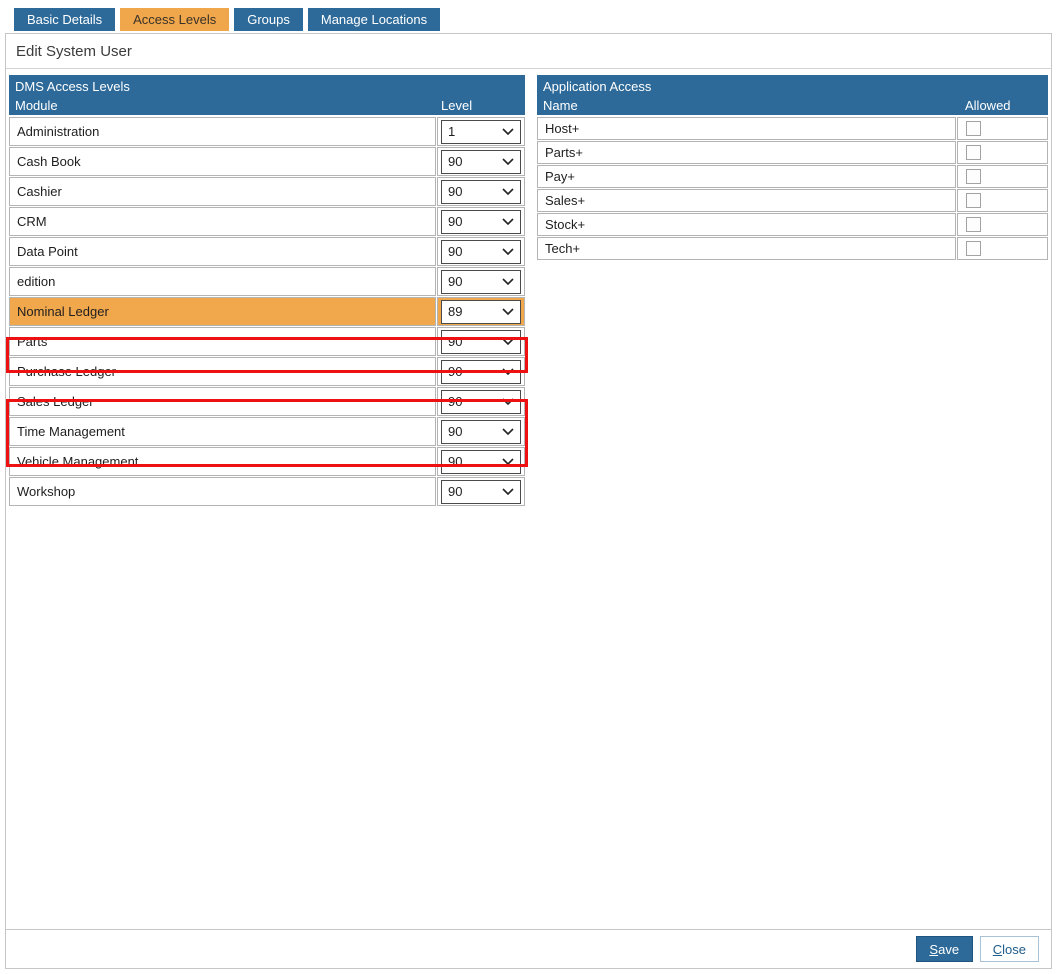 This screenshot has height=974, width=1057. I want to click on table-row-time-management: Time Management 90, so click(267, 431).